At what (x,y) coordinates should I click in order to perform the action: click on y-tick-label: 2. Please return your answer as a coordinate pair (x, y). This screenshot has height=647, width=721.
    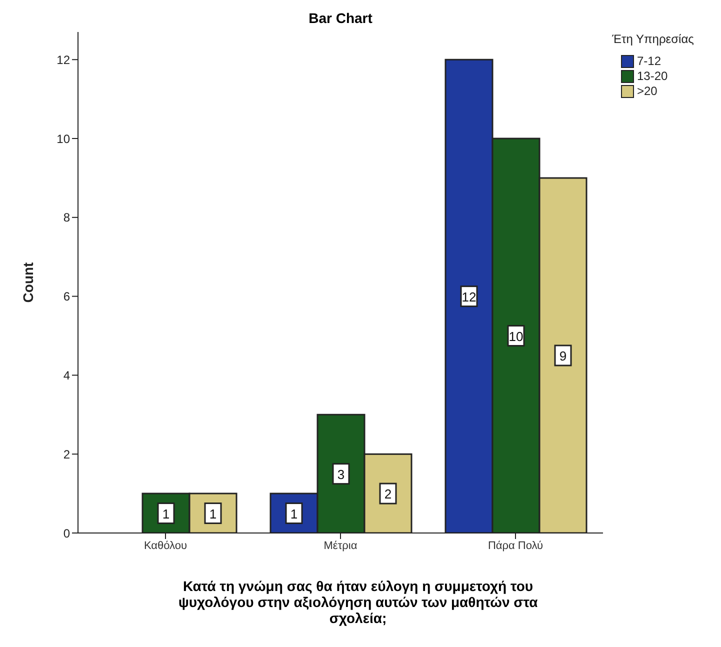
    Looking at the image, I should click on (66, 454).